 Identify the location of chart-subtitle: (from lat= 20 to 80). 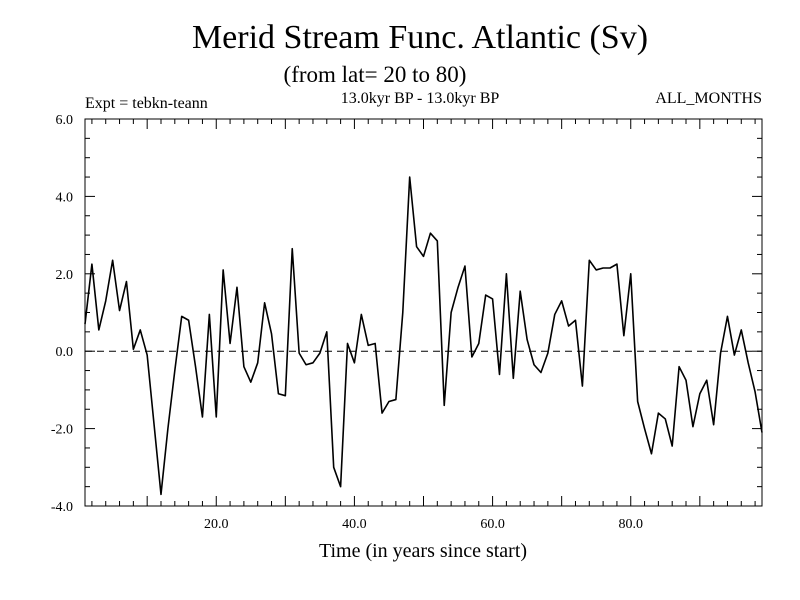
(375, 74).